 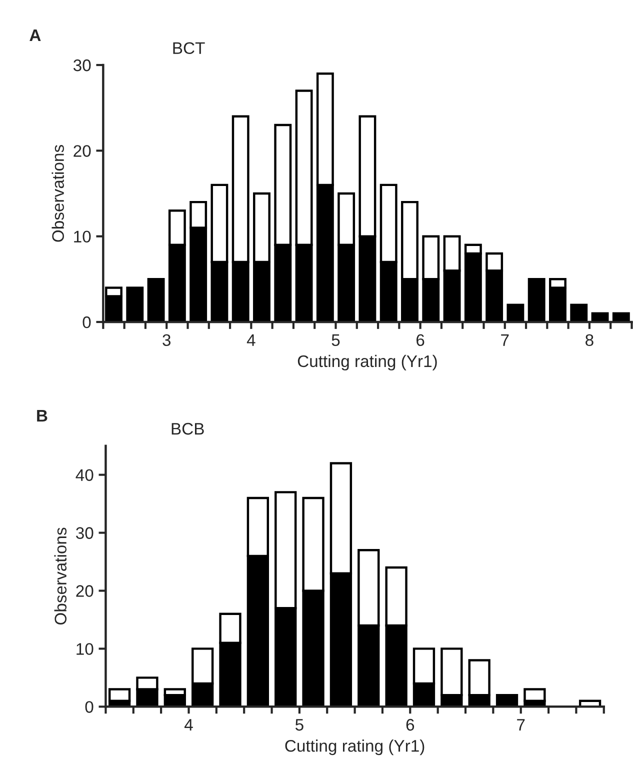 I want to click on text: A, so click(x=35, y=35).